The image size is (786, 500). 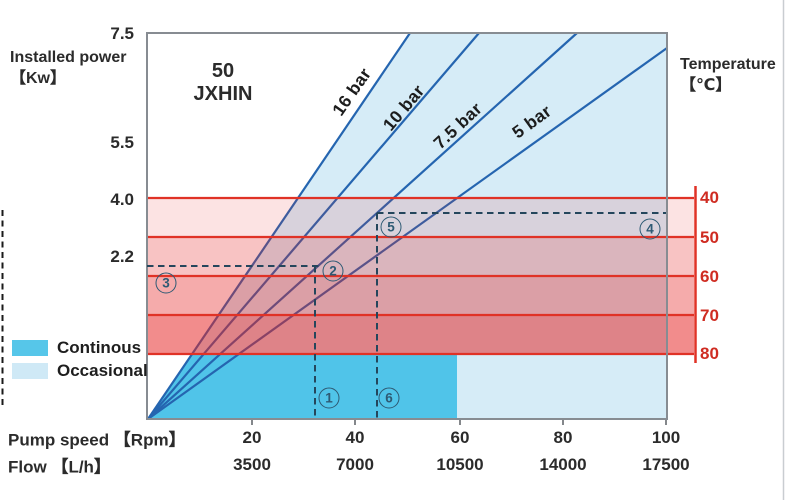 I want to click on temp-tick-40: 40, so click(x=709, y=197).